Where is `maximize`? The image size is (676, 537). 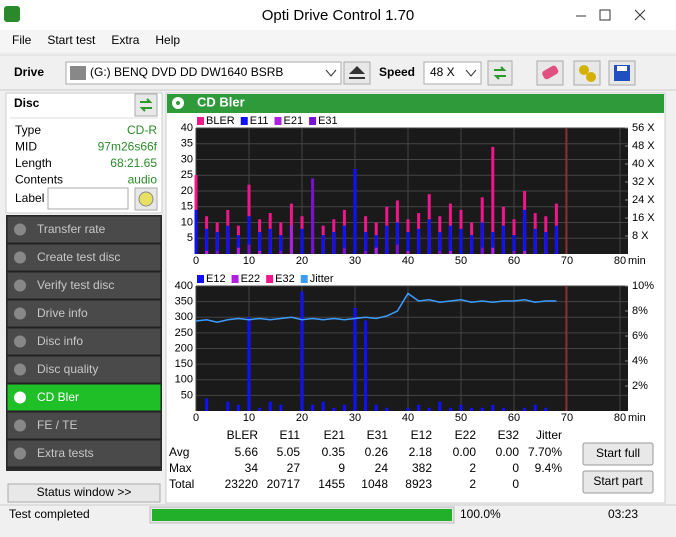
maximize is located at coordinates (605, 15).